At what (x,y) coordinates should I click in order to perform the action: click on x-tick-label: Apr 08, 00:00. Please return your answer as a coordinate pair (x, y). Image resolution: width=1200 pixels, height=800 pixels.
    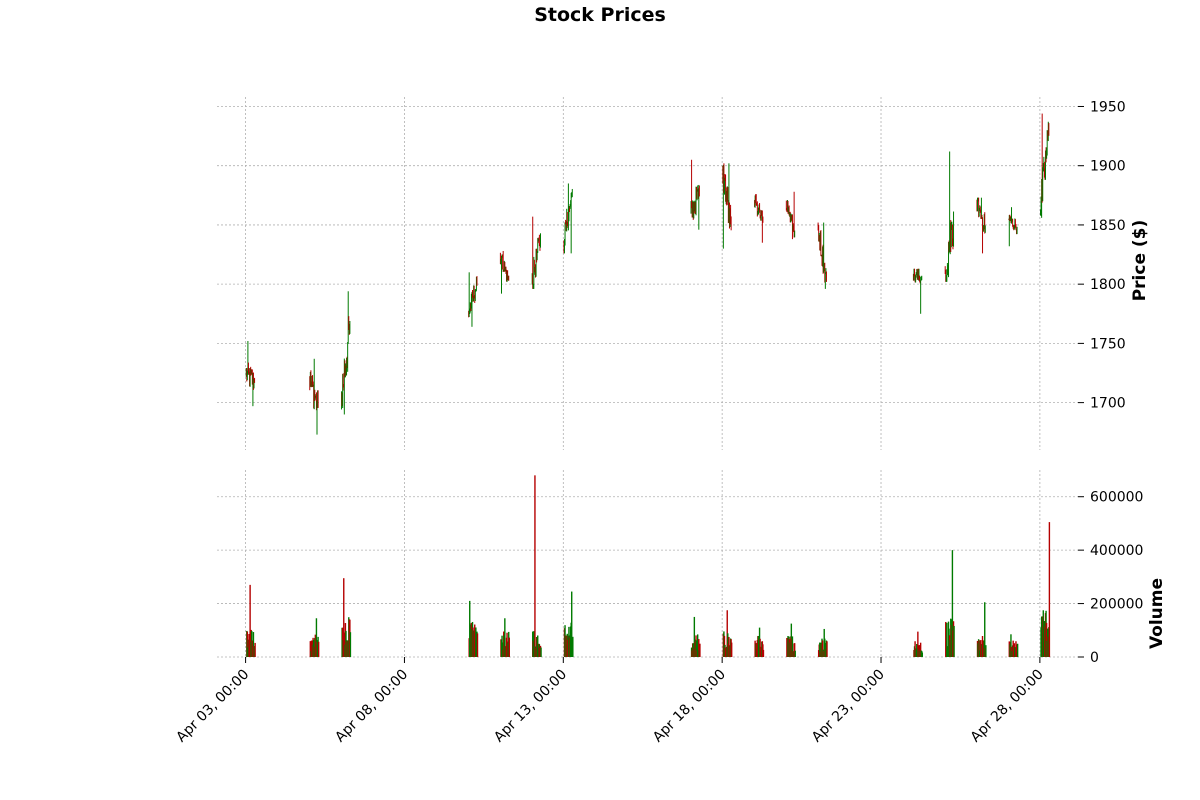
    Looking at the image, I should click on (371, 706).